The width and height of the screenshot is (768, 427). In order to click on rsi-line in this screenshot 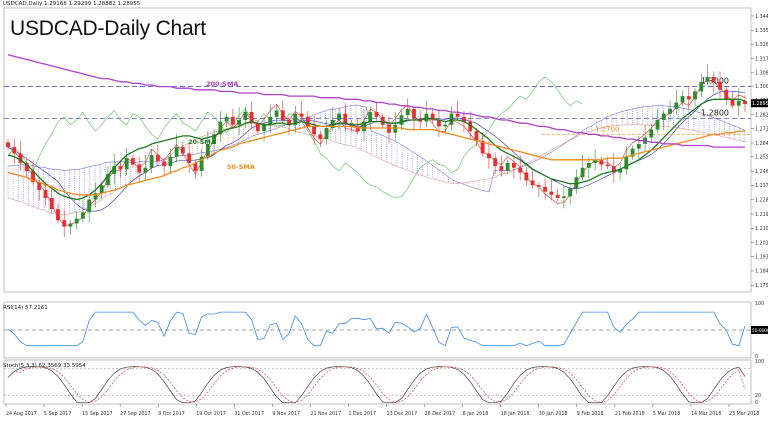, I will do `click(376, 329)`.